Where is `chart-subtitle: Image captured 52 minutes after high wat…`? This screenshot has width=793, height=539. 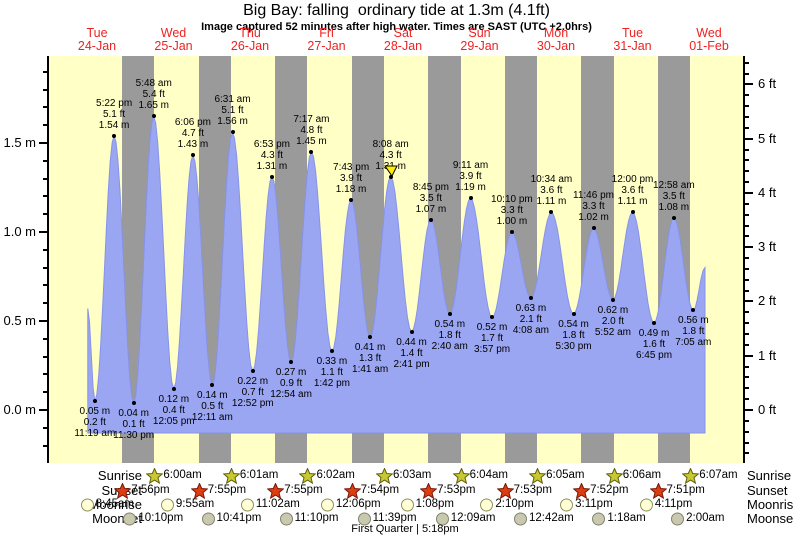
chart-subtitle: Image captured 52 minutes after high wat… is located at coordinates (396, 27).